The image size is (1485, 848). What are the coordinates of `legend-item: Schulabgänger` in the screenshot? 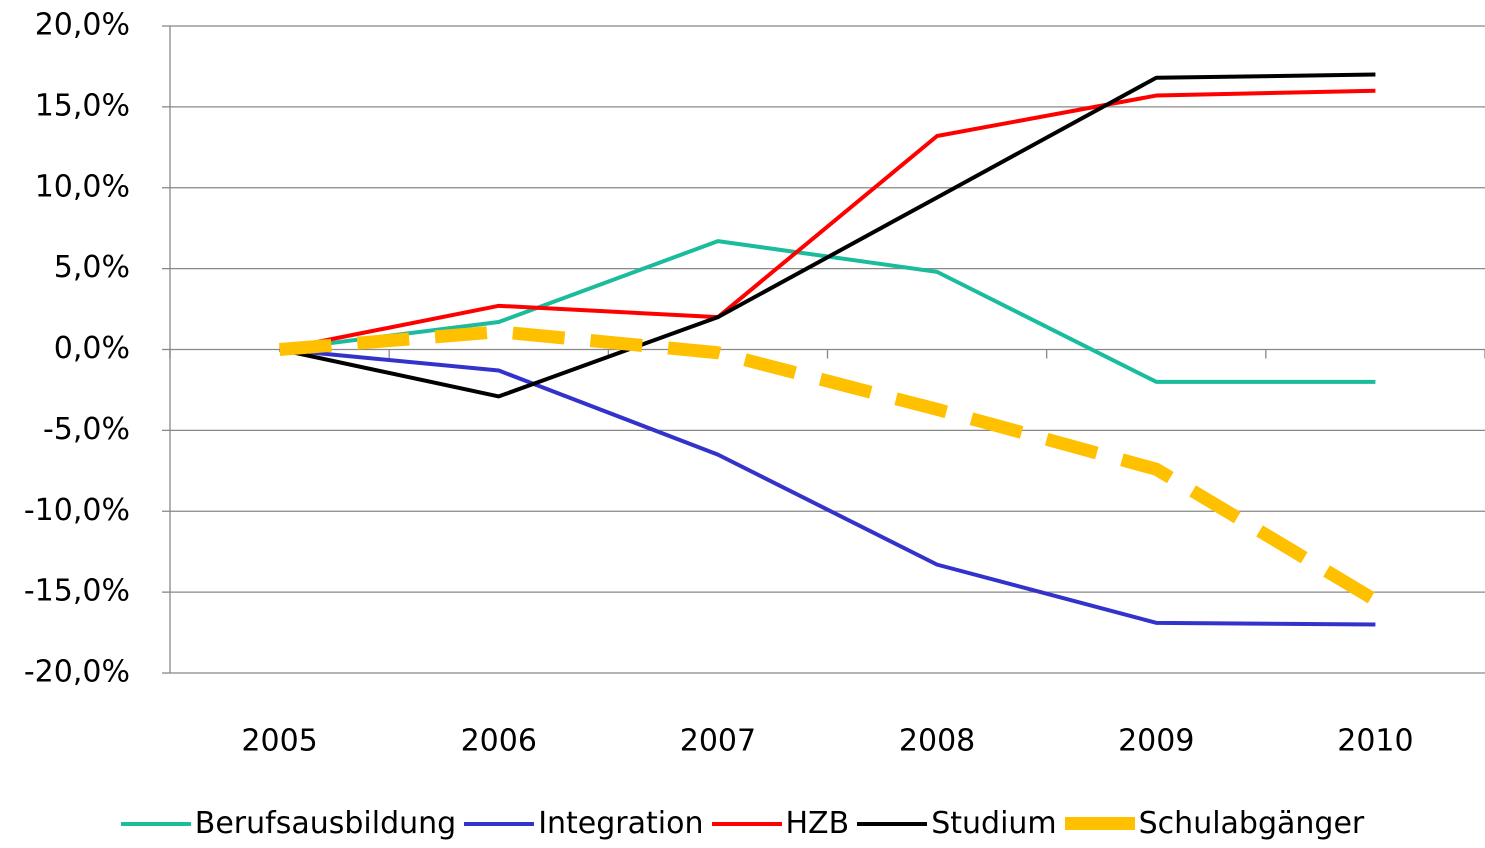 It's located at (1214, 823).